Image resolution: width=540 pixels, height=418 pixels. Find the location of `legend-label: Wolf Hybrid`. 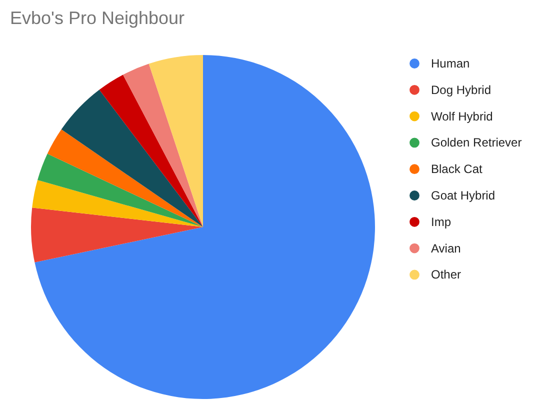

legend-label: Wolf Hybrid is located at coordinates (462, 116).